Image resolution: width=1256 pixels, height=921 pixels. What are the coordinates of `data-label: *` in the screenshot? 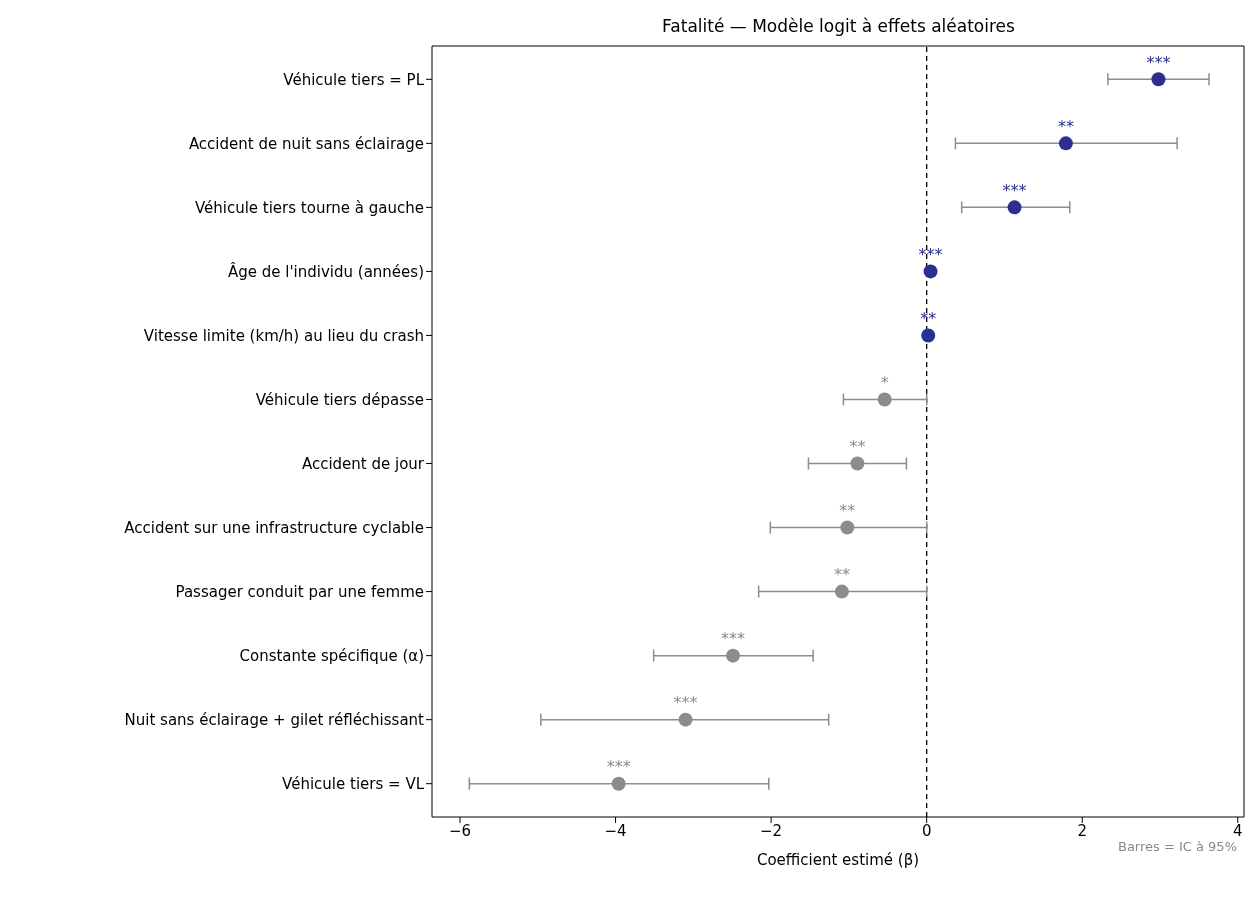 It's located at (884, 382).